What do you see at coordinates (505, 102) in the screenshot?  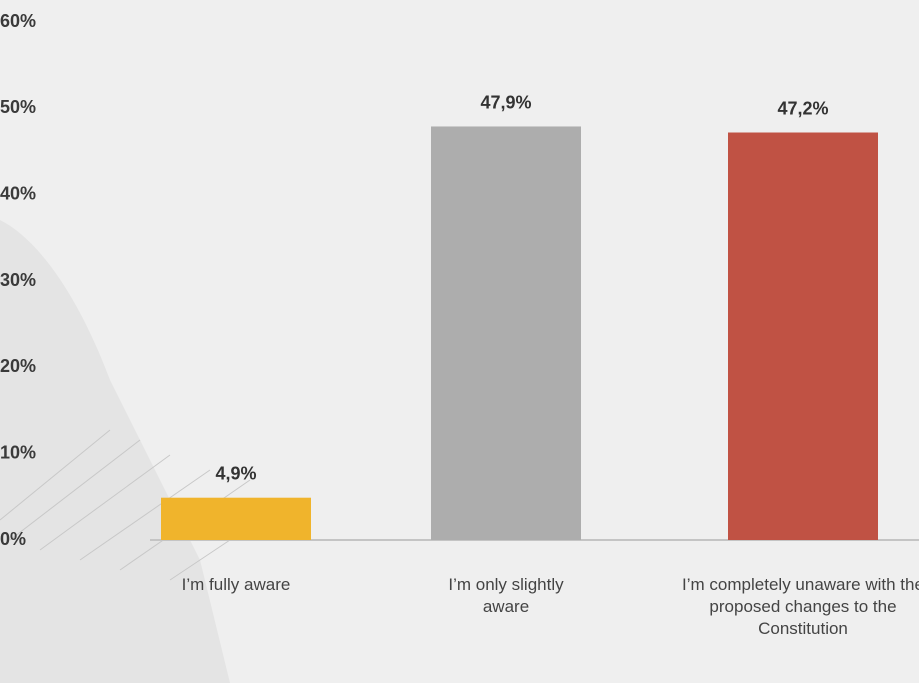 I see `value-label: 47,9%` at bounding box center [505, 102].